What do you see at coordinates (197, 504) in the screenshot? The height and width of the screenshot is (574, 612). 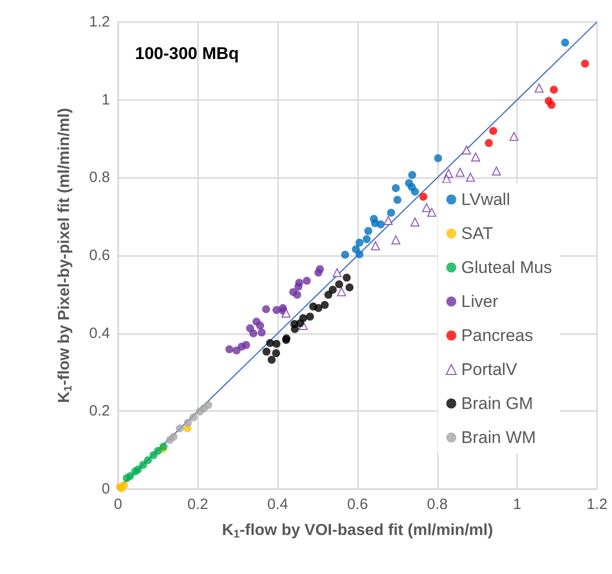 I see `x-tick-label: 0.2` at bounding box center [197, 504].